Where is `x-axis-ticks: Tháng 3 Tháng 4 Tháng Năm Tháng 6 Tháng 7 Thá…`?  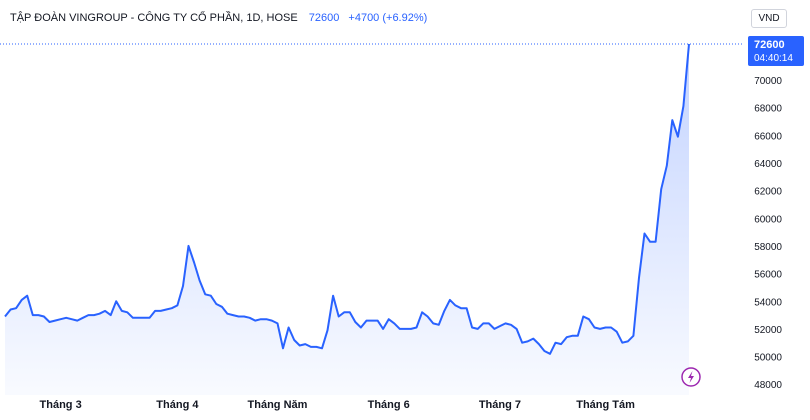 x-axis-ticks: Tháng 3 Tháng 4 Tháng Năm Tháng 6 Tháng 7 Thá… is located at coordinates (338, 405).